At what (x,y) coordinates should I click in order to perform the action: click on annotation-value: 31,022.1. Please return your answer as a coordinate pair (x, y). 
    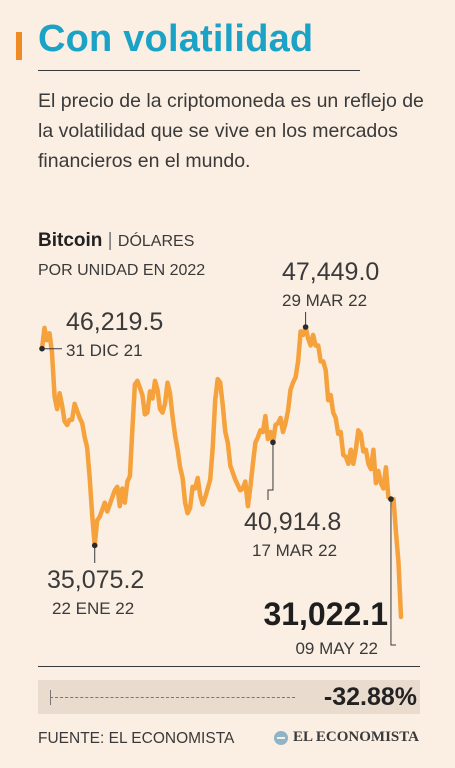
    Looking at the image, I should click on (325, 614).